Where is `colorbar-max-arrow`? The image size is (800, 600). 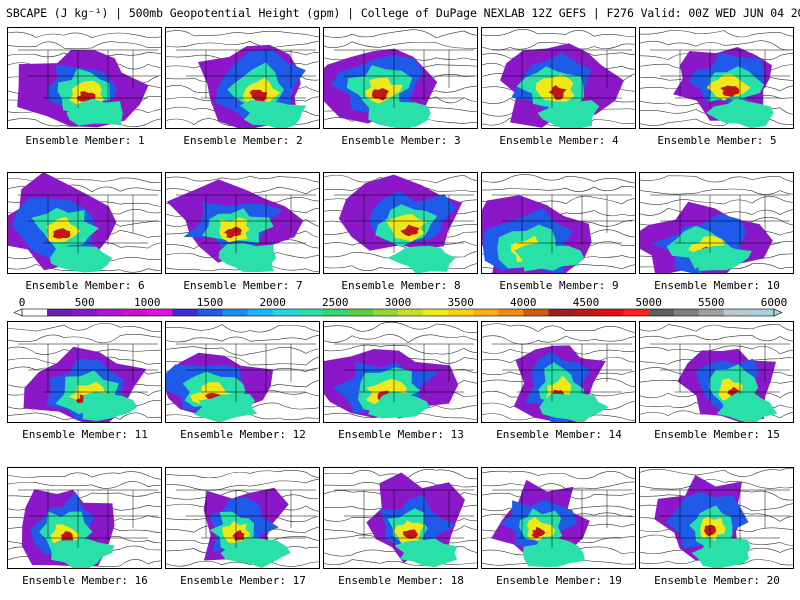
colorbar-max-arrow is located at coordinates (778, 312).